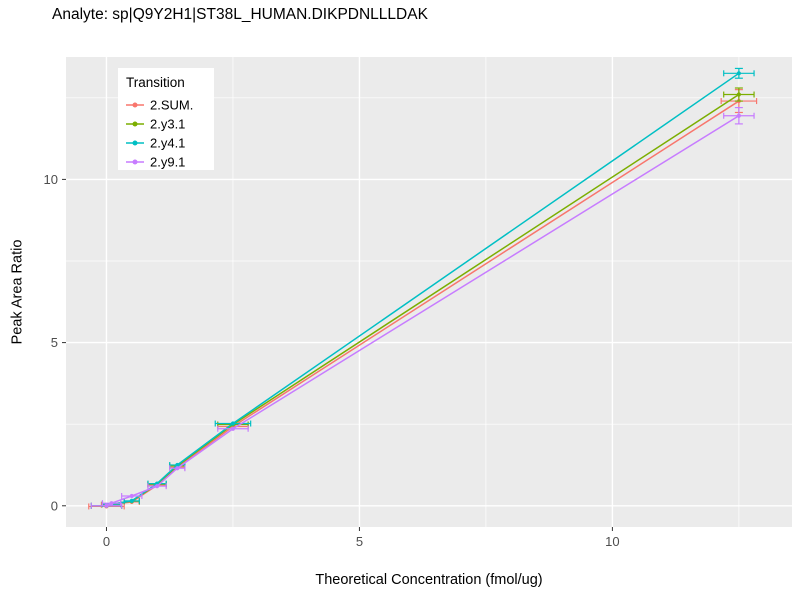  I want to click on legend-label: 2.y4.1, so click(167, 143).